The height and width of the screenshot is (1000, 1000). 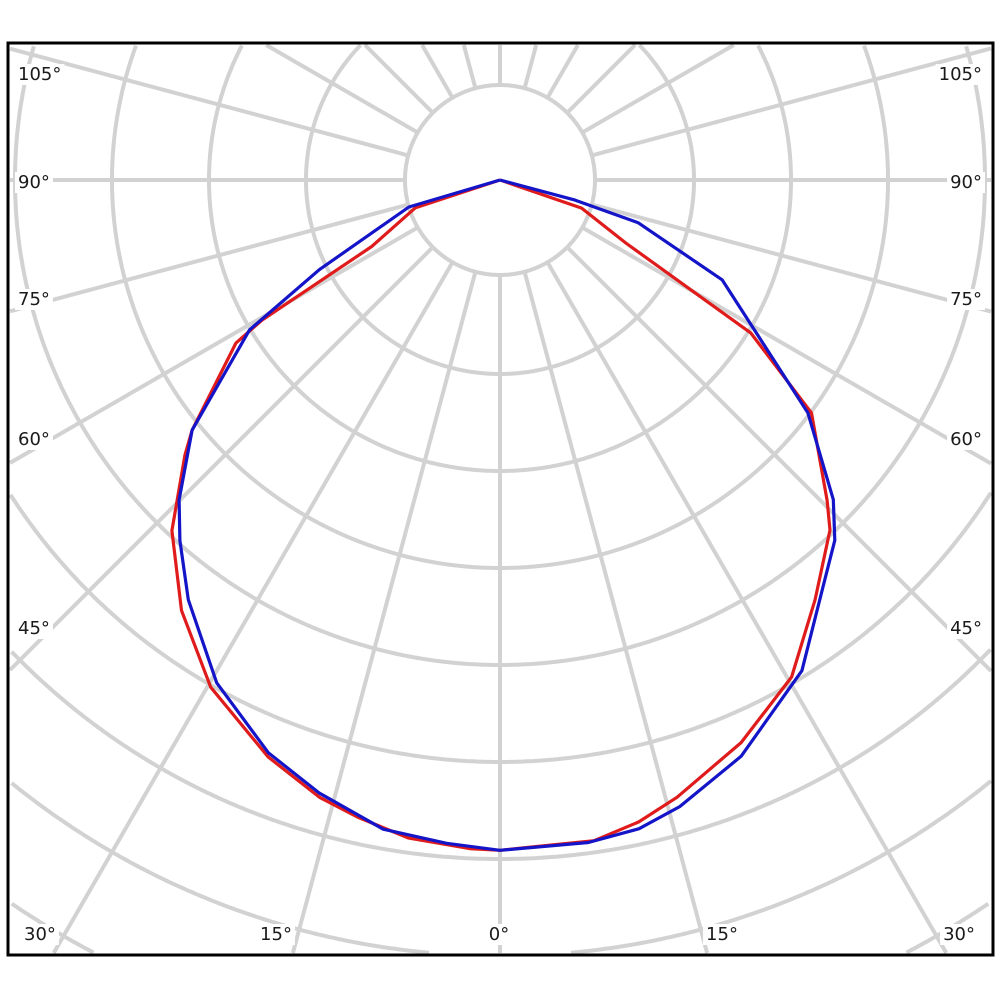 I want to click on right-label-45: 45°, so click(x=966, y=628).